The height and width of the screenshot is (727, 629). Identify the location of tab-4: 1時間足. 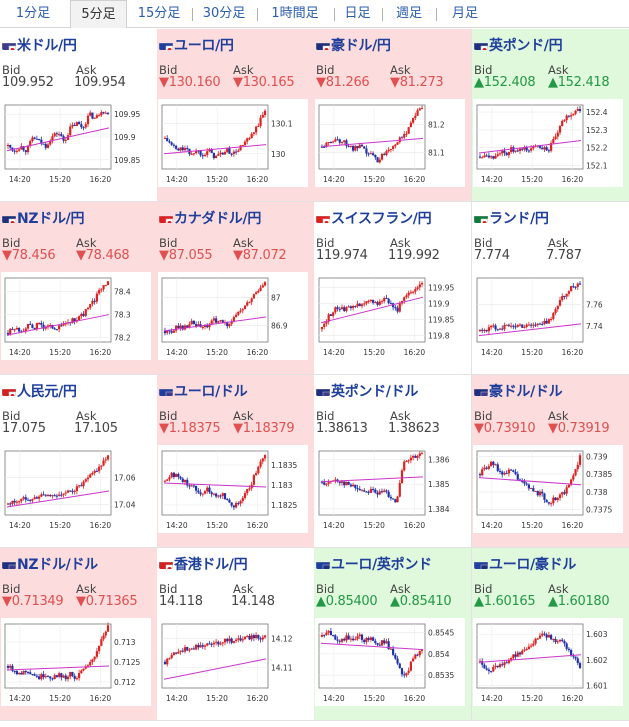
(295, 13).